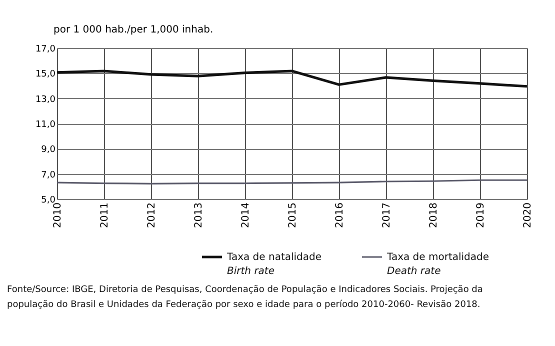  Describe the element at coordinates (293, 215) in the screenshot. I see `x-tick-label: 2015` at that location.